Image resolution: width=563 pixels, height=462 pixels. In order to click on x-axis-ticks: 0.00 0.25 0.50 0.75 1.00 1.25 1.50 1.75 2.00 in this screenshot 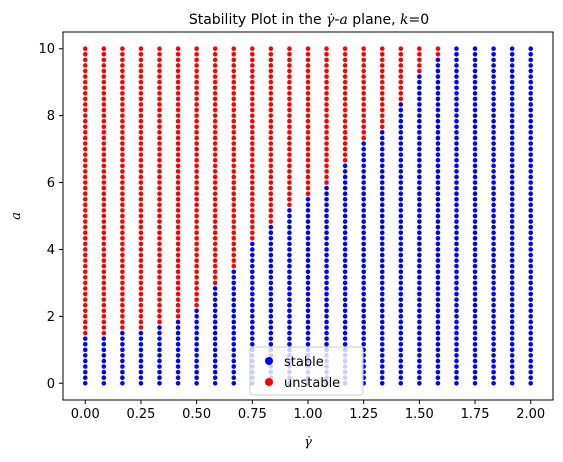, I will do `click(308, 411)`.